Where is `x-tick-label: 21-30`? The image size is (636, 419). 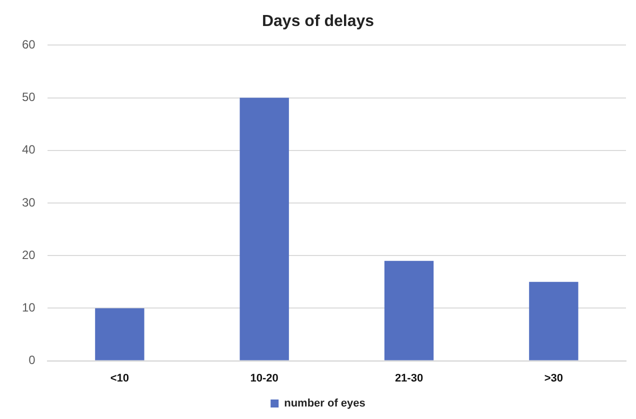 x-tick-label: 21-30 is located at coordinates (409, 378).